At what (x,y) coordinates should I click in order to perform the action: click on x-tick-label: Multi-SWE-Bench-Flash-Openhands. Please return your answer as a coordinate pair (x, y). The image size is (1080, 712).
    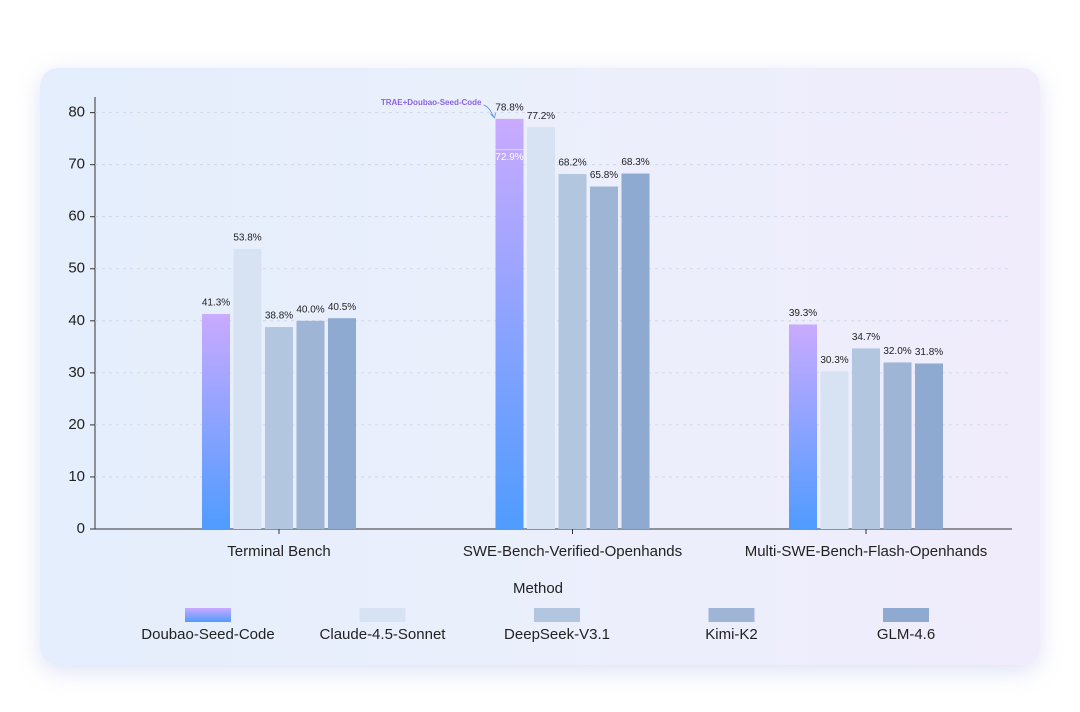
    Looking at the image, I should click on (866, 551).